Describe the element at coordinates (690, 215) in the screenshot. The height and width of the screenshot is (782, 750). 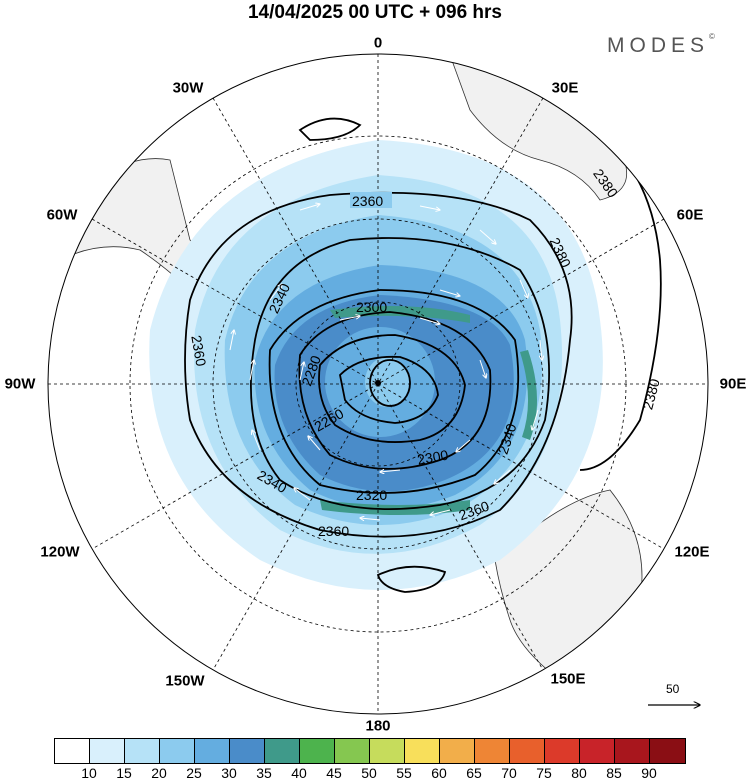
I see `lon-label-60e: 60E` at that location.